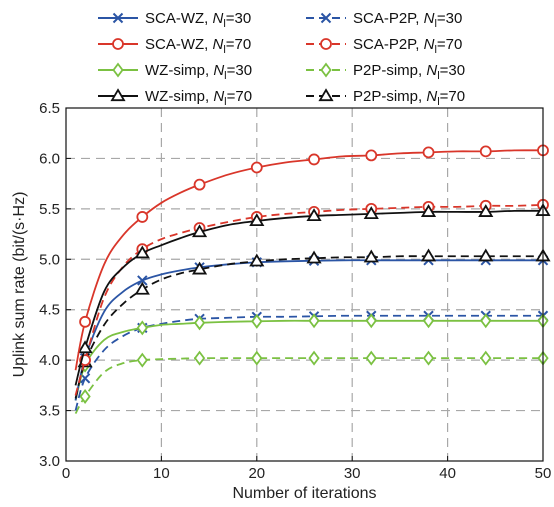  Describe the element at coordinates (388, 44) in the screenshot. I see `legend-label-prefix: SCA-P2P,` at that location.